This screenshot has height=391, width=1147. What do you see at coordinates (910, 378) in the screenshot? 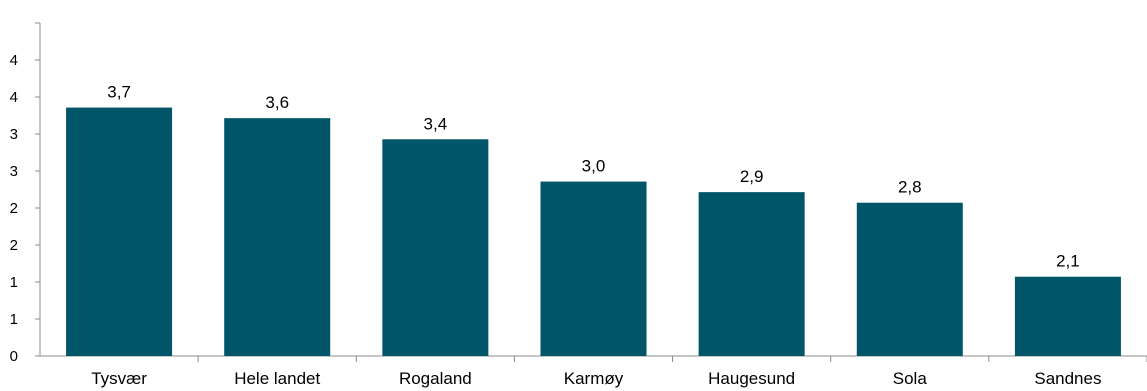
I see `x-tick-label: Sola` at bounding box center [910, 378].